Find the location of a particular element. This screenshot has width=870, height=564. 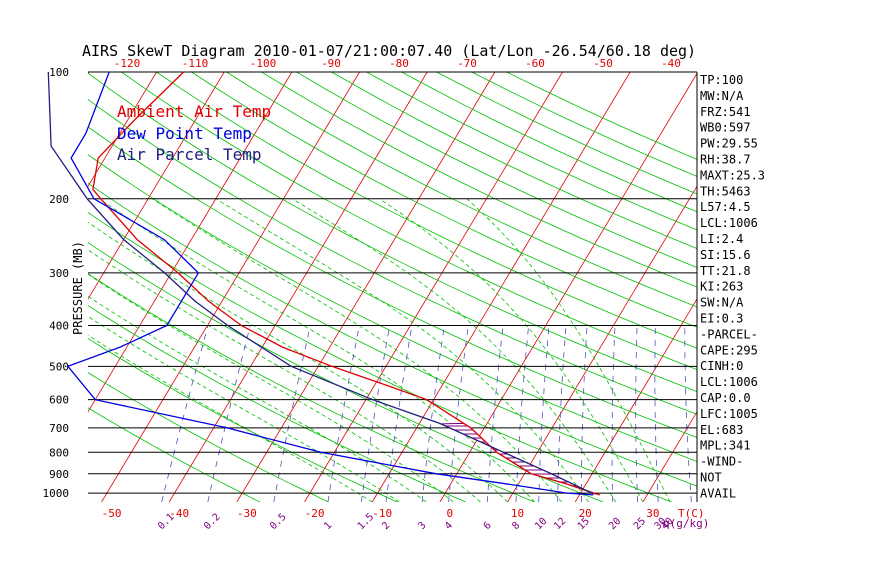

index-item: L57:4.5 is located at coordinates (725, 207).